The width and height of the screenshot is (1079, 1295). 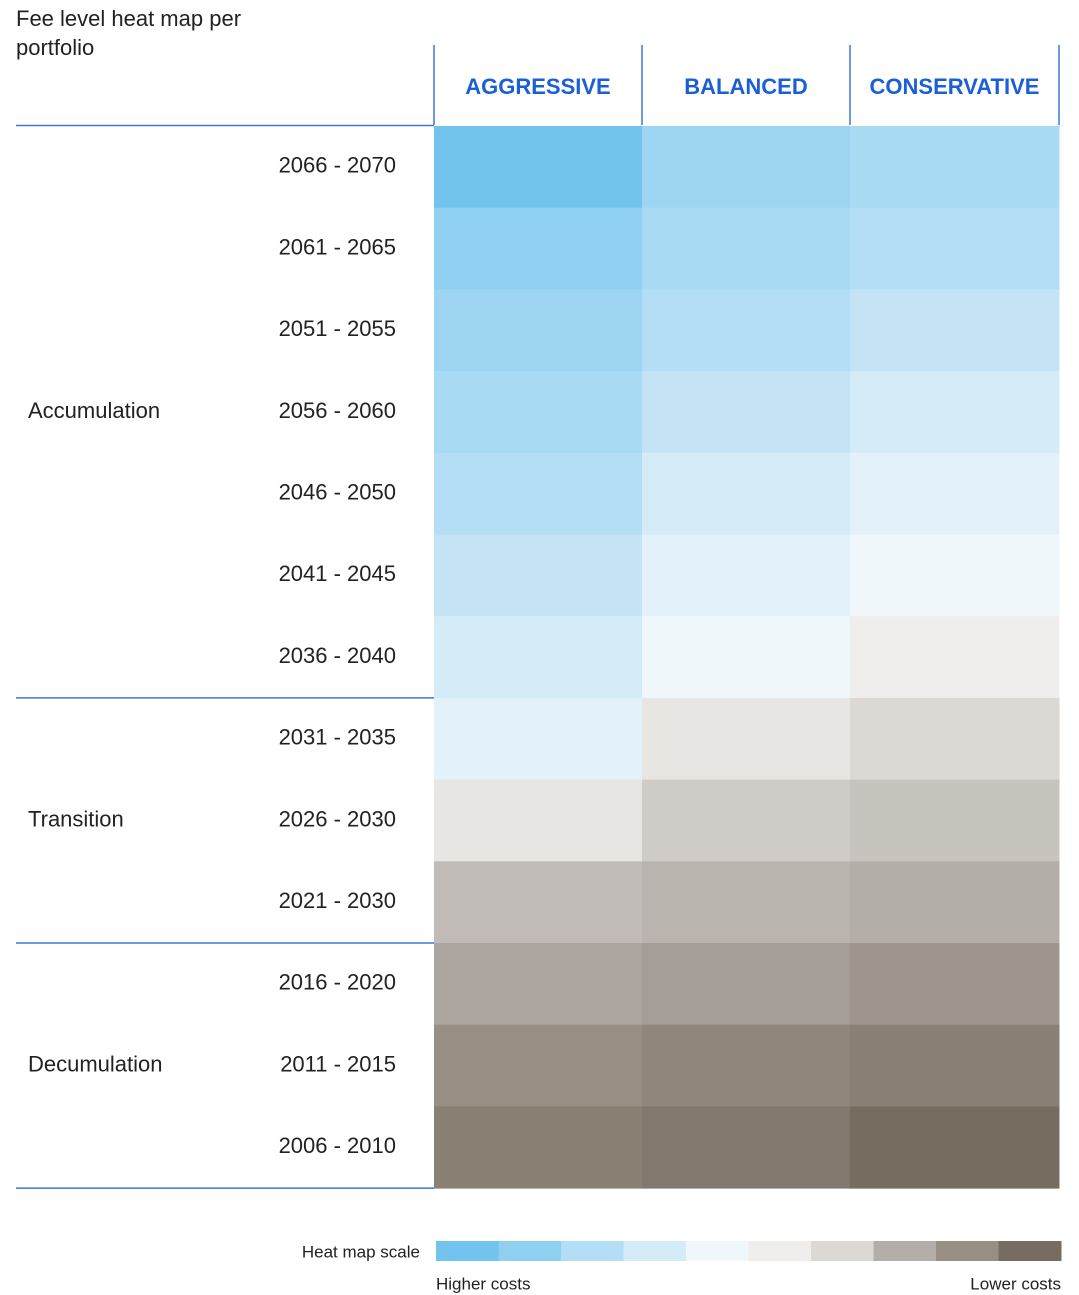 What do you see at coordinates (129, 33) in the screenshot?
I see `title: Fee level heat map per portfolio` at bounding box center [129, 33].